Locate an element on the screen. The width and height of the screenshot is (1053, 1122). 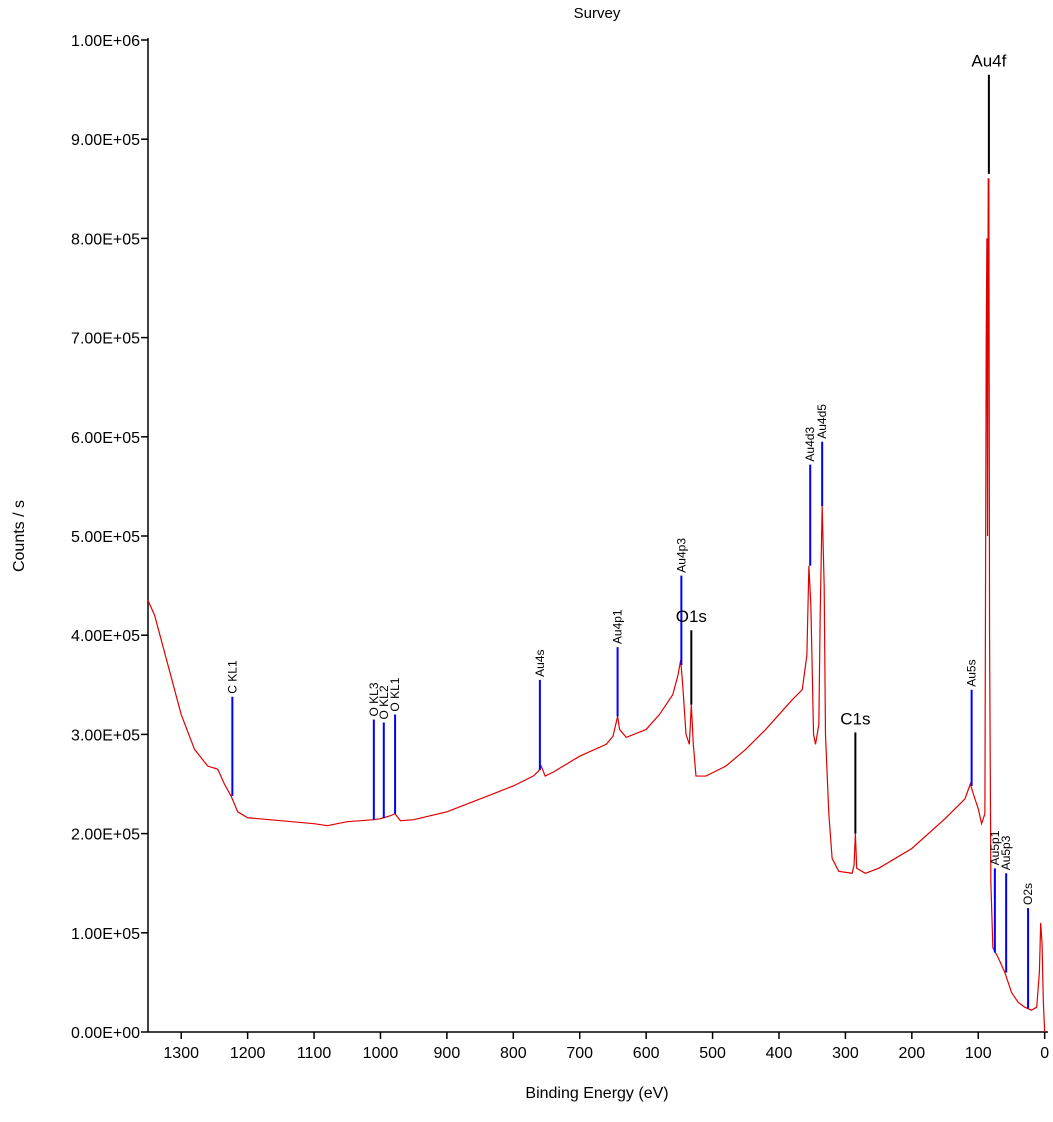
x-tick-label: 200 is located at coordinates (911, 1053).